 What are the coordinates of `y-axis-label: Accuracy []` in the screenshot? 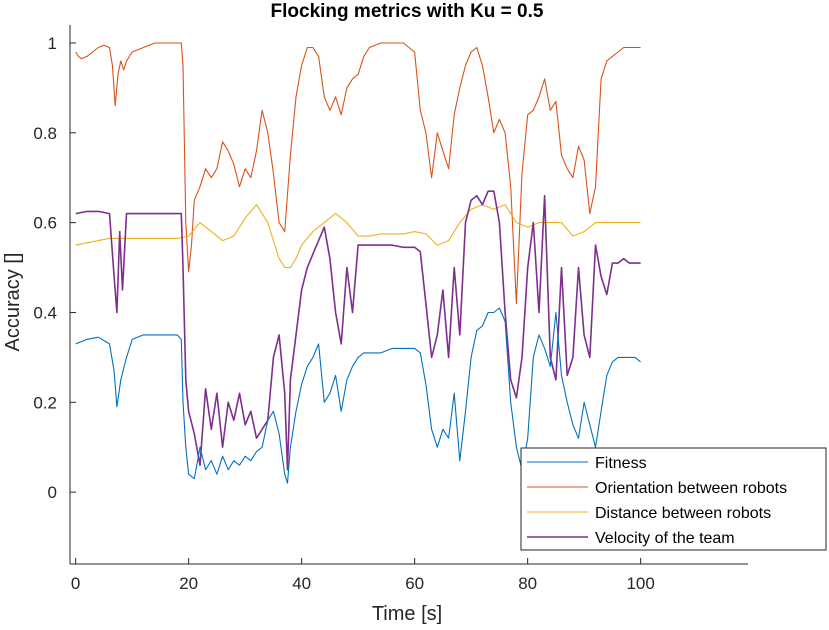 It's located at (13, 302).